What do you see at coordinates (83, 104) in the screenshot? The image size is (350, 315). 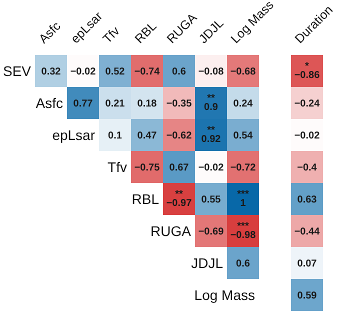 I see `data-label: 0.77` at bounding box center [83, 104].